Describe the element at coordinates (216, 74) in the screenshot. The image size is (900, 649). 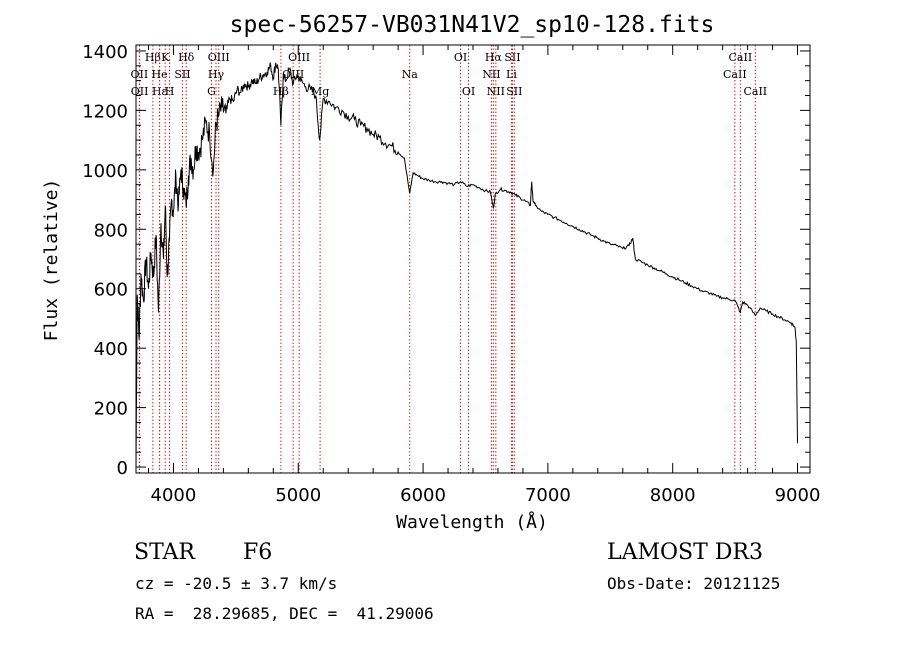
I see `spectral-line-label: Hγ` at that location.